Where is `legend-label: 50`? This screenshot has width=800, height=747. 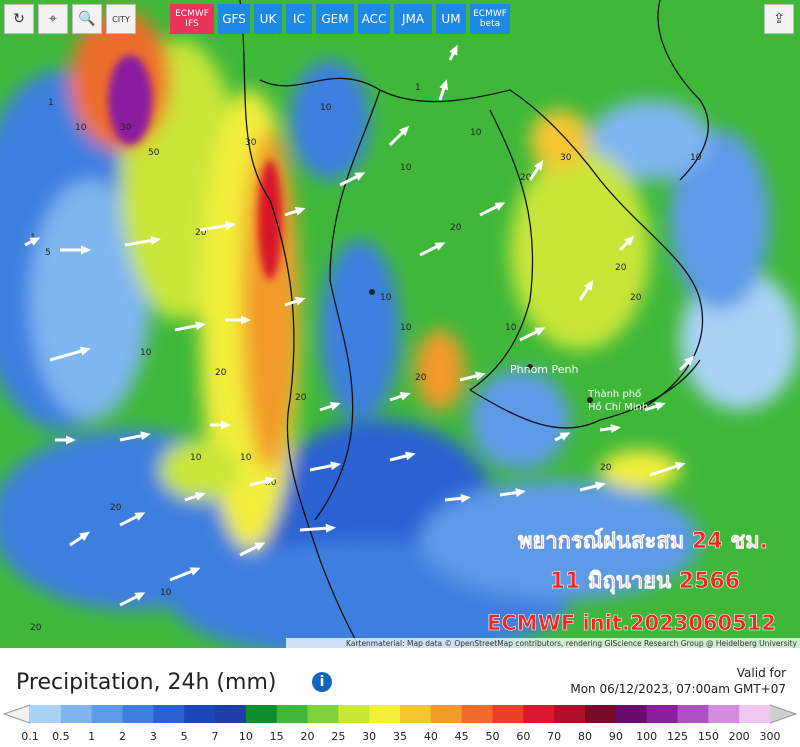 legend-label: 50 is located at coordinates (493, 736).